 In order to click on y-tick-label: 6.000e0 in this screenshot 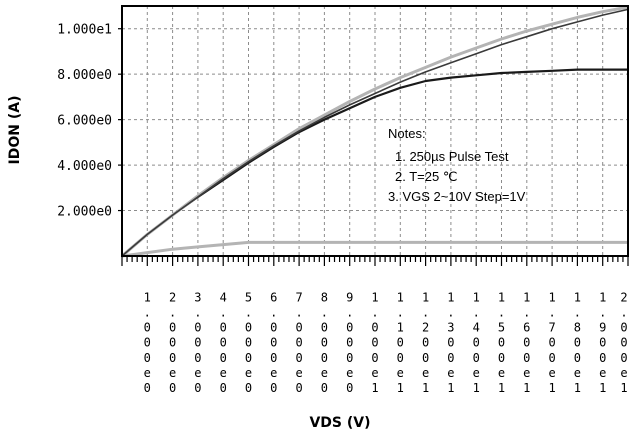, I will do `click(84, 121)`.